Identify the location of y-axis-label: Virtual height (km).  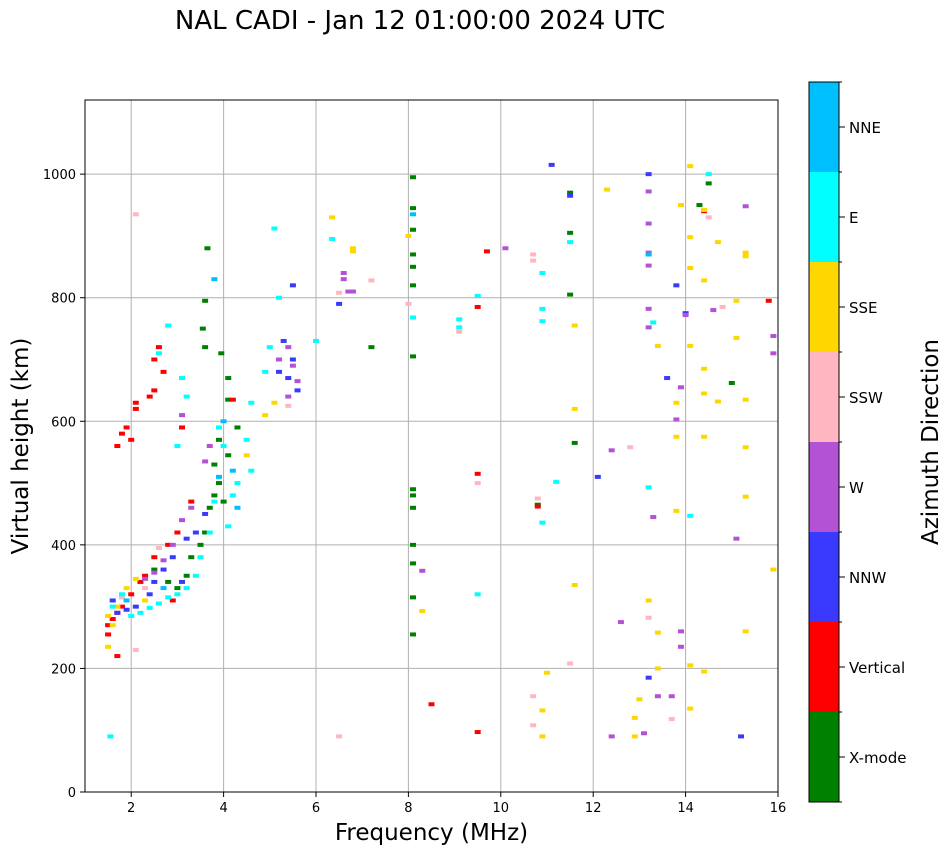
(21, 446).